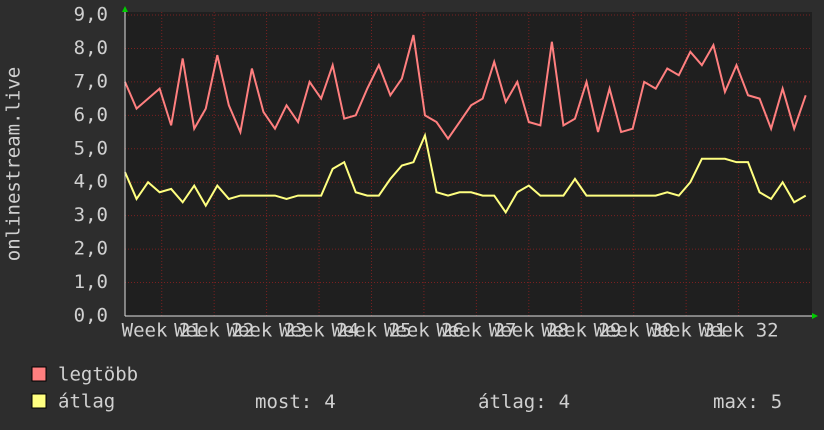 The image size is (824, 430). What do you see at coordinates (91, 48) in the screenshot?
I see `y-tick-label: 8,0` at bounding box center [91, 48].